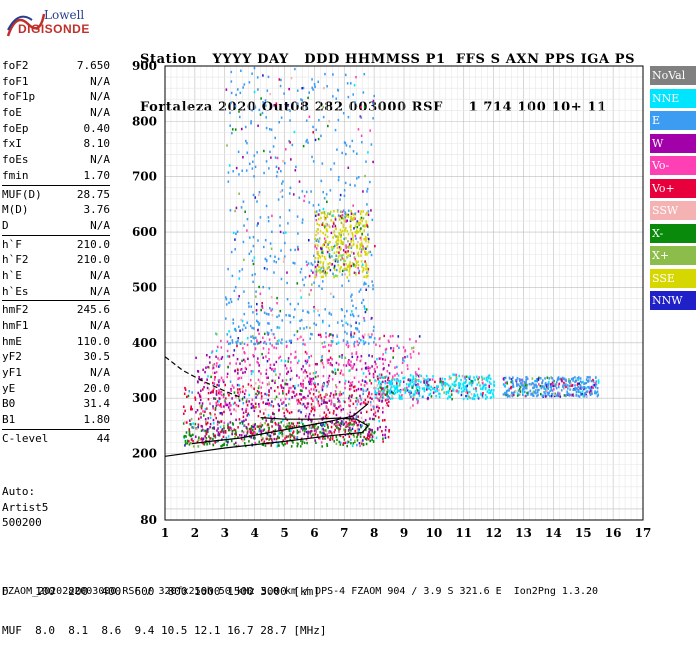  What do you see at coordinates (267, 406) in the screenshot?
I see `trace-lines` at bounding box center [267, 406].